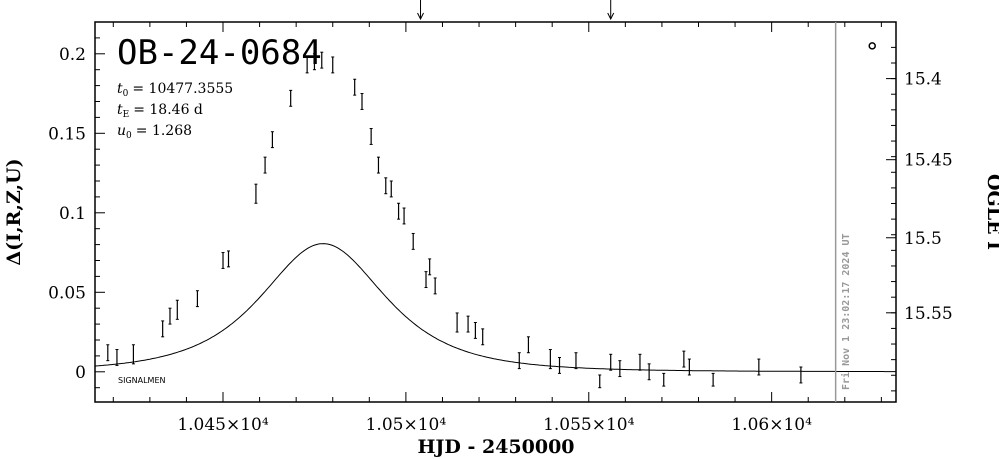 This screenshot has width=999, height=459. I want to click on y-left-axis-title: Δ(I,R,Z,U), so click(14, 211).